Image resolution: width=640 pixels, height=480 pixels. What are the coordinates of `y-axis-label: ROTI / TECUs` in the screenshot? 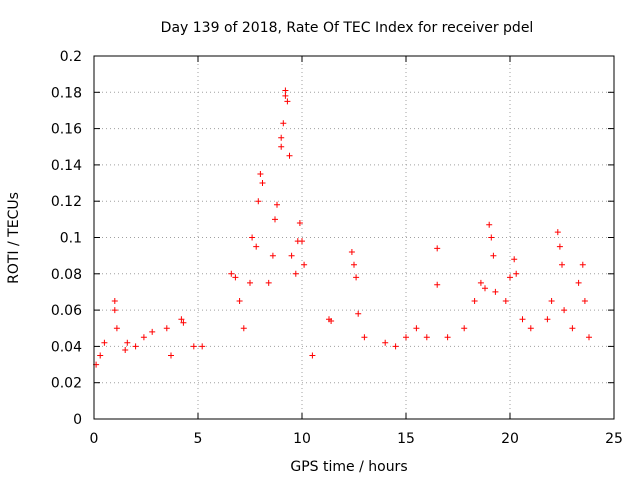 It's located at (14, 238).